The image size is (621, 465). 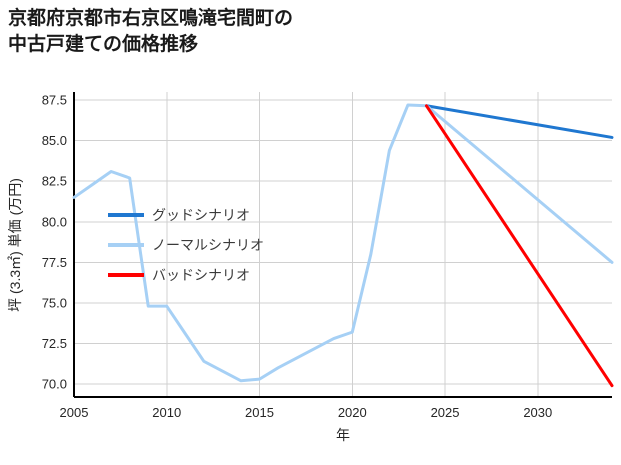 I want to click on x-axis-tick-labels: 2005 2010 2015 2020 2025 2030, so click(x=306, y=412).